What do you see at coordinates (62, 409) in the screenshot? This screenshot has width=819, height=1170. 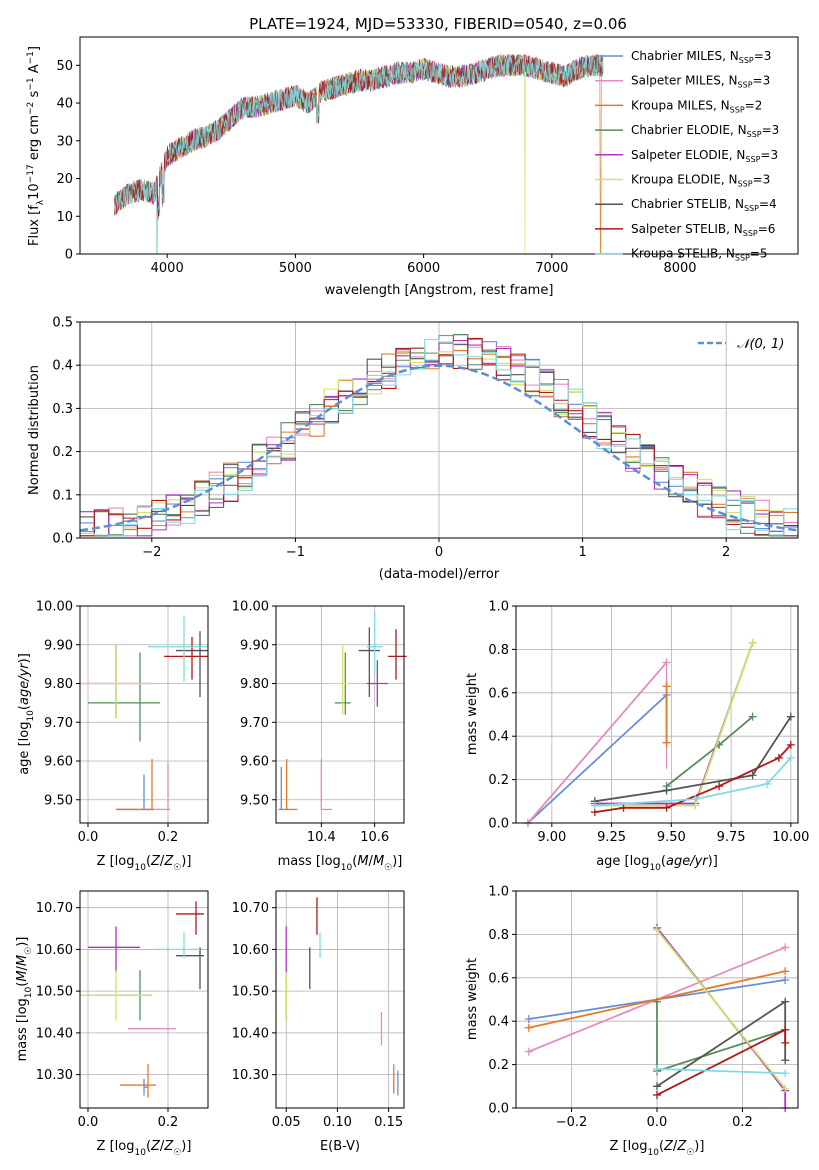 I see `y-tick-label: 0.3` at bounding box center [62, 409].